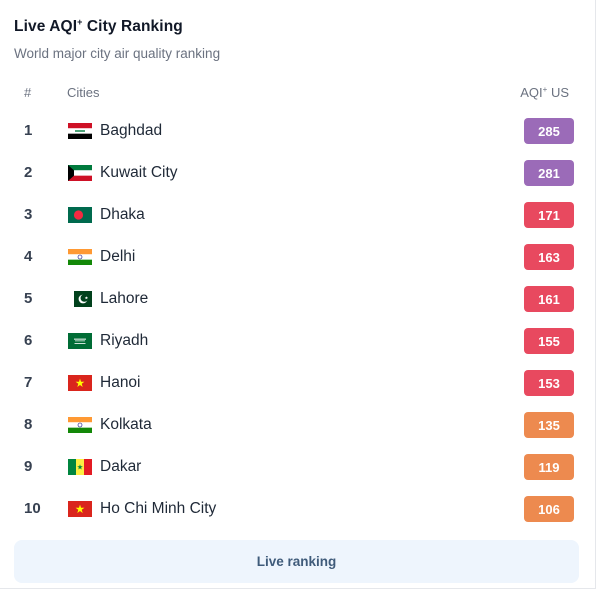  I want to click on aqi-badge: 171, so click(549, 215).